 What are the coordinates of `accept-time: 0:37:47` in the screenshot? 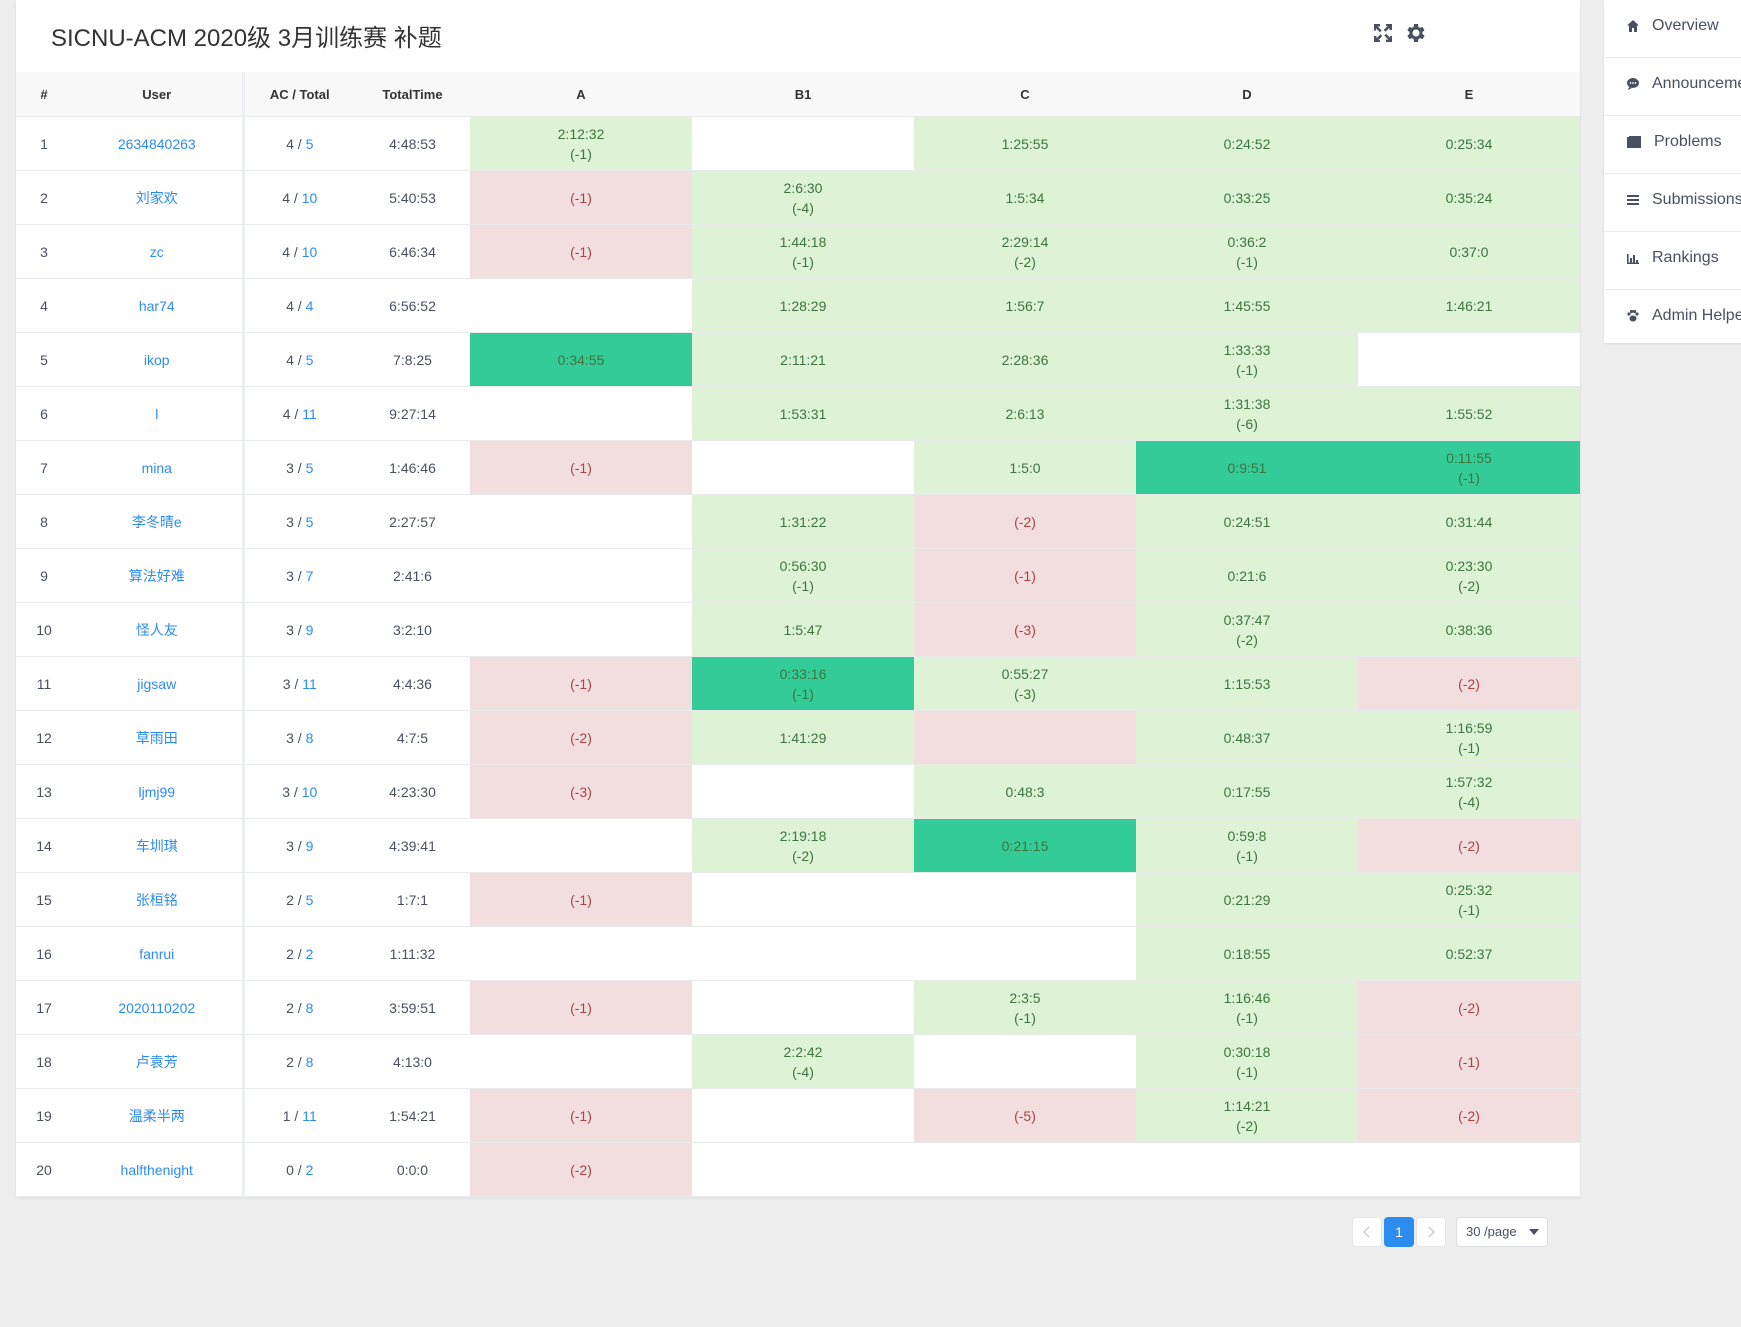 It's located at (1247, 619).